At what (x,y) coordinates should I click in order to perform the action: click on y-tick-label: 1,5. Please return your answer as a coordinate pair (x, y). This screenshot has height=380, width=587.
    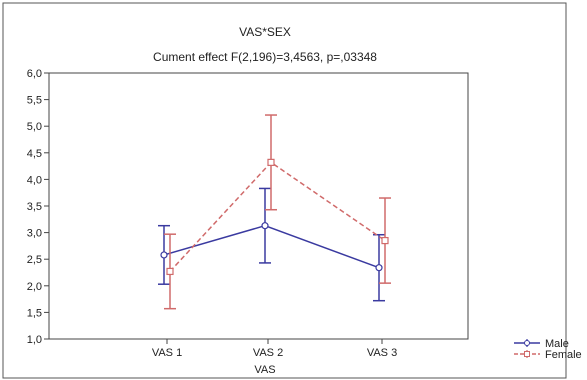
    Looking at the image, I should click on (34, 313).